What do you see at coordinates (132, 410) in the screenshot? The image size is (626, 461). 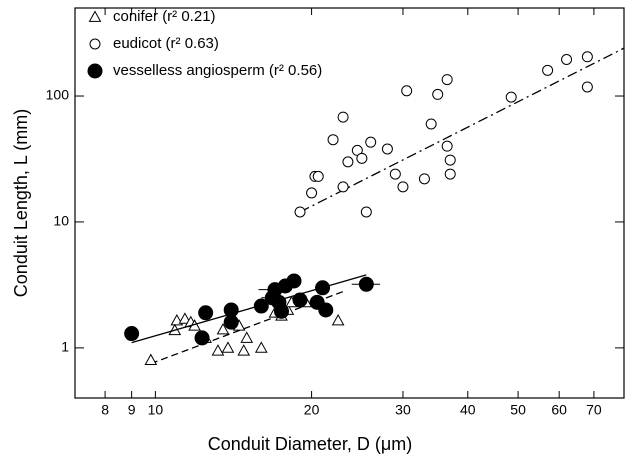 I see `x-tick-label: 9` at bounding box center [132, 410].